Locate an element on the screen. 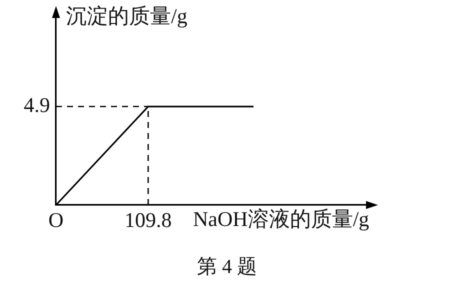 This screenshot has height=295, width=454. x-axis-title: NaOH溶液的质量/g is located at coordinates (281, 219).